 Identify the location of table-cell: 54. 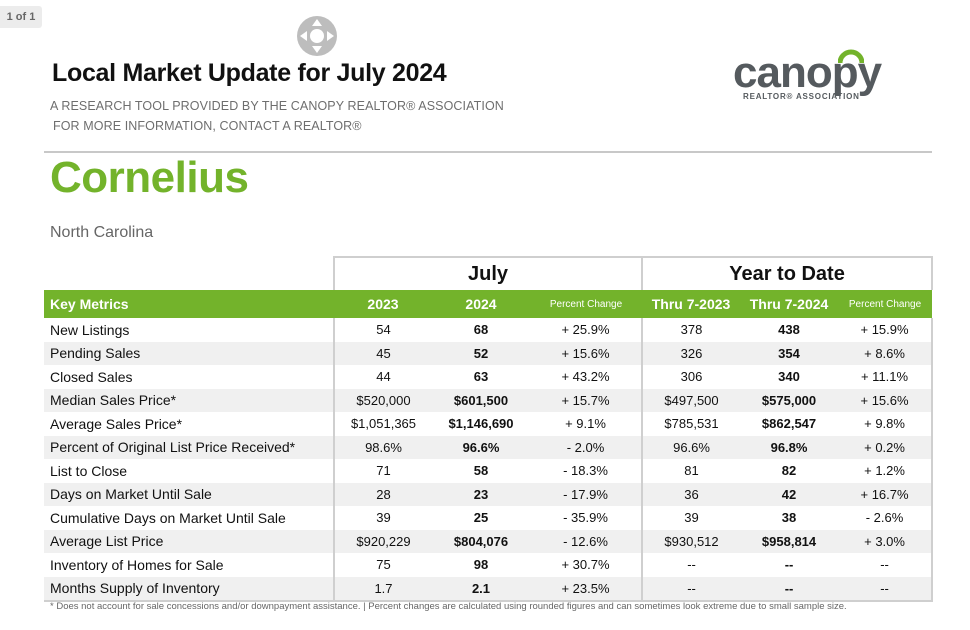
(382, 330).